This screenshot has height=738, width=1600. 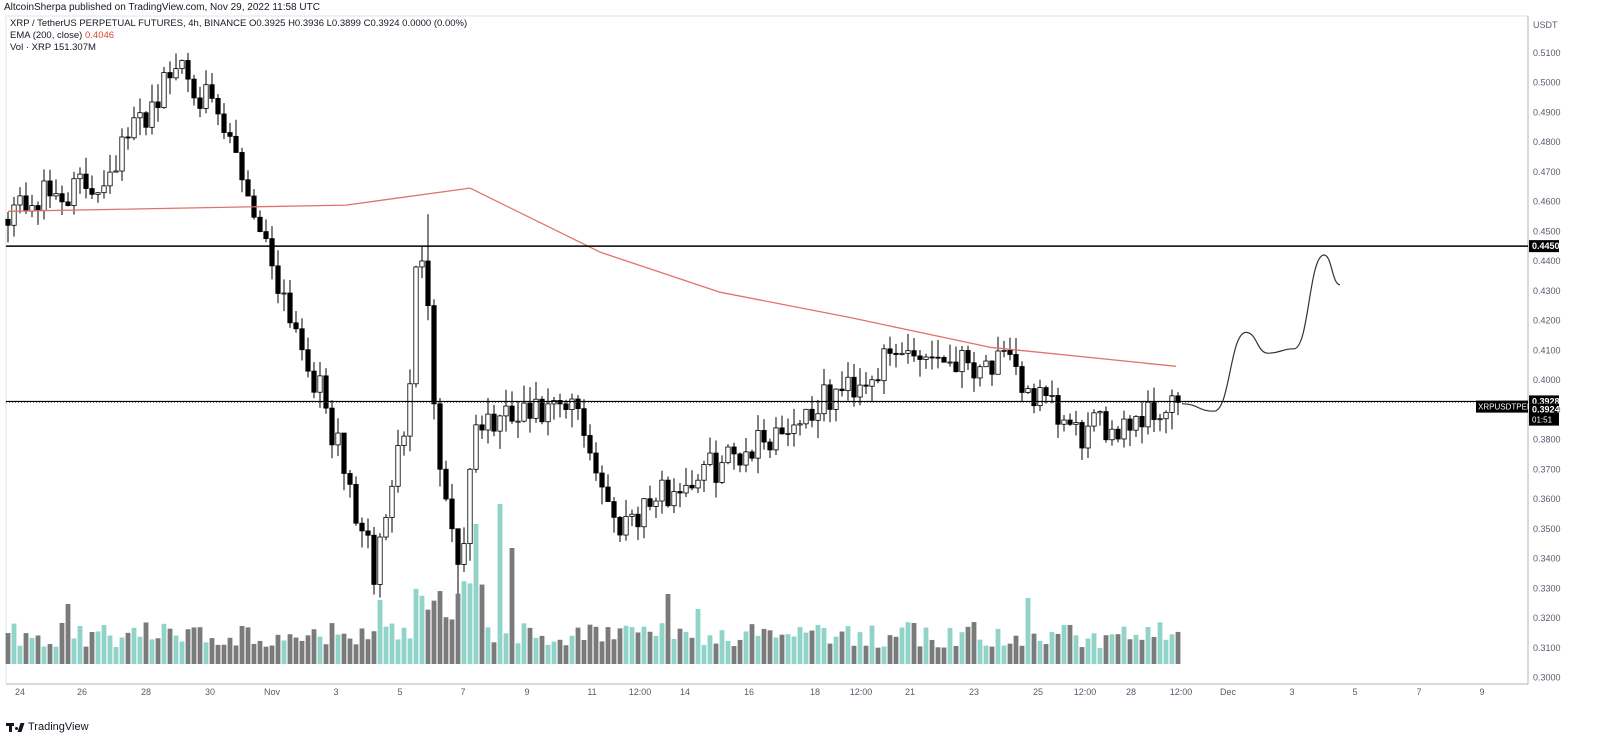 I want to click on x-tick-label: 24, so click(x=20, y=692).